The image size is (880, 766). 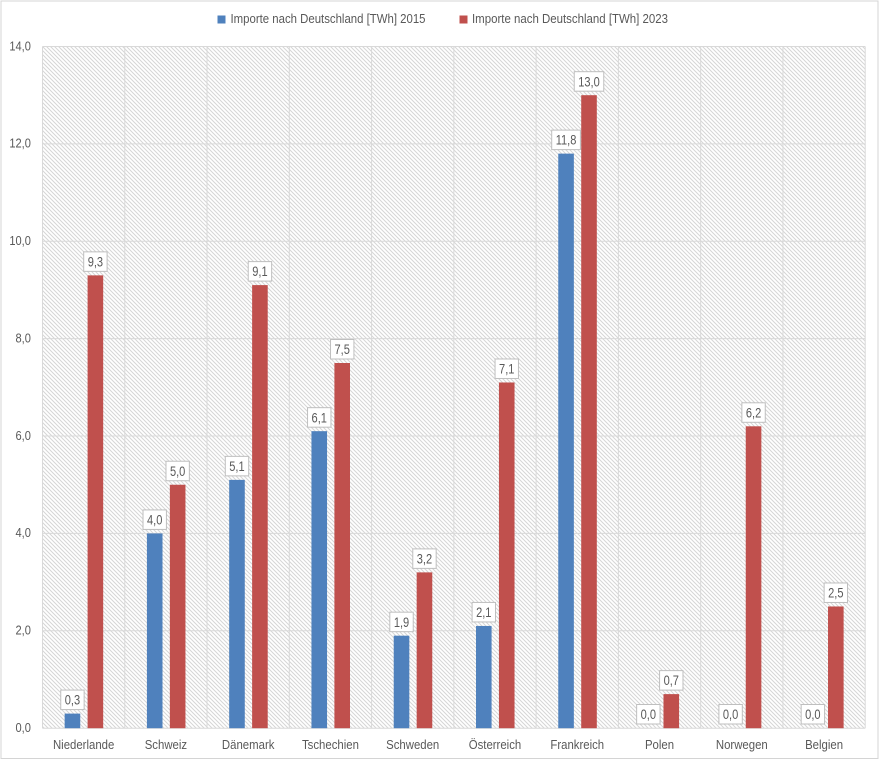 What do you see at coordinates (248, 744) in the screenshot?
I see `svg-text: Dänemark` at bounding box center [248, 744].